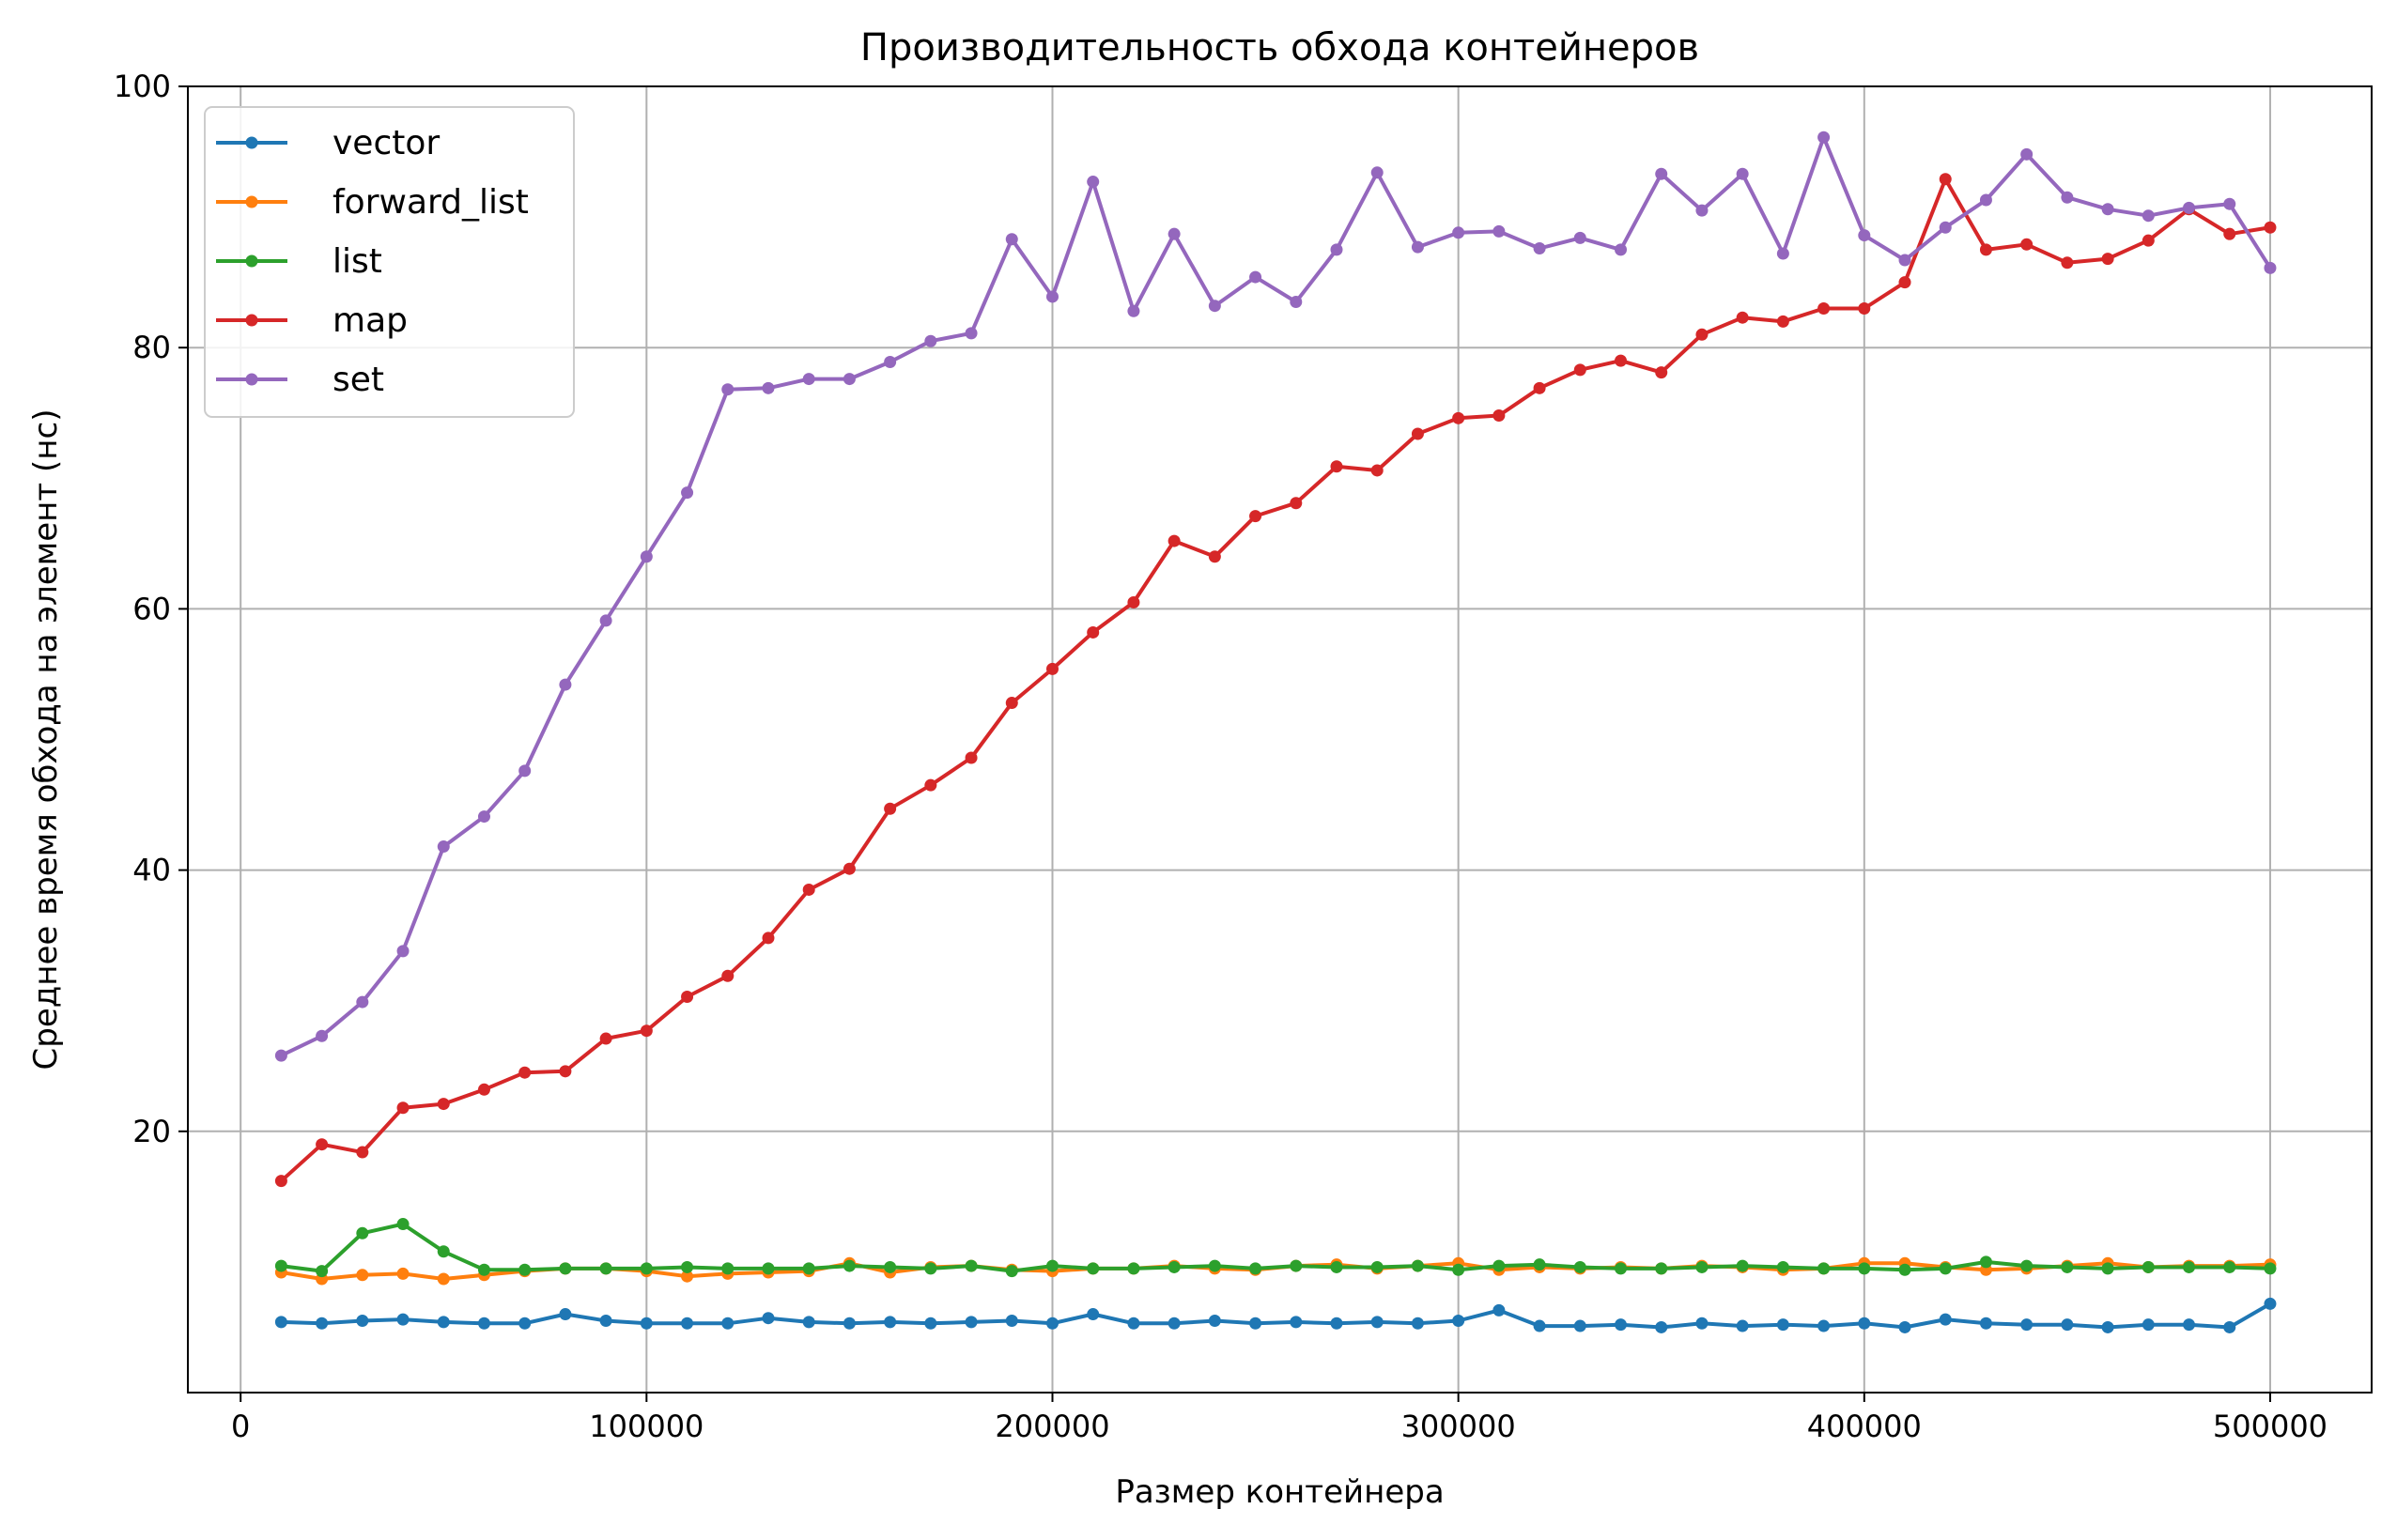 The width and height of the screenshot is (2397, 1540). I want to click on y-tick-label: 100, so click(142, 86).